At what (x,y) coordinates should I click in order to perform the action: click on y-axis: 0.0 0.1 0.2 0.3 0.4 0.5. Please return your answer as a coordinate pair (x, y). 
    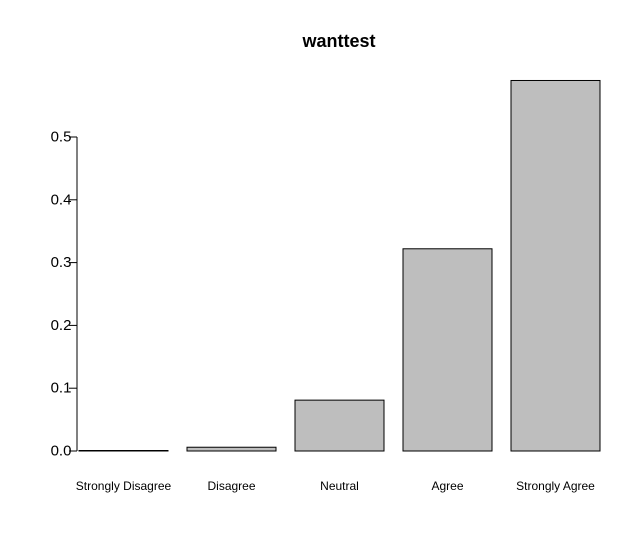
    Looking at the image, I should click on (64, 294).